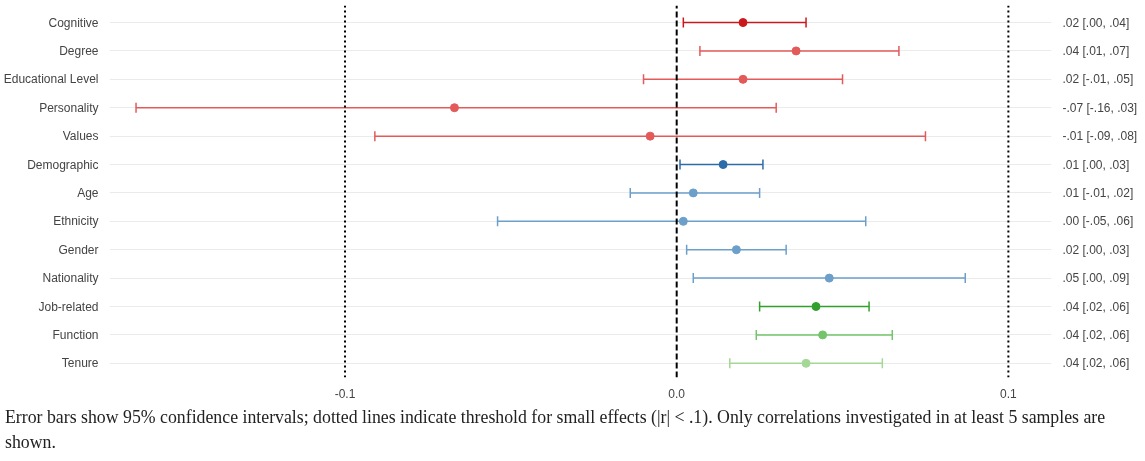  Describe the element at coordinates (80, 363) in the screenshot. I see `y-tick-label: Tenure` at that location.